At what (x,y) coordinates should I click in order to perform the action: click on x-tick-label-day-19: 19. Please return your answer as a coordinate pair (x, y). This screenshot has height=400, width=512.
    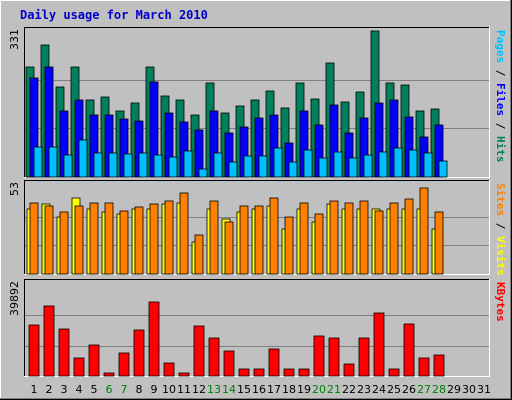
    Looking at the image, I should click on (304, 389).